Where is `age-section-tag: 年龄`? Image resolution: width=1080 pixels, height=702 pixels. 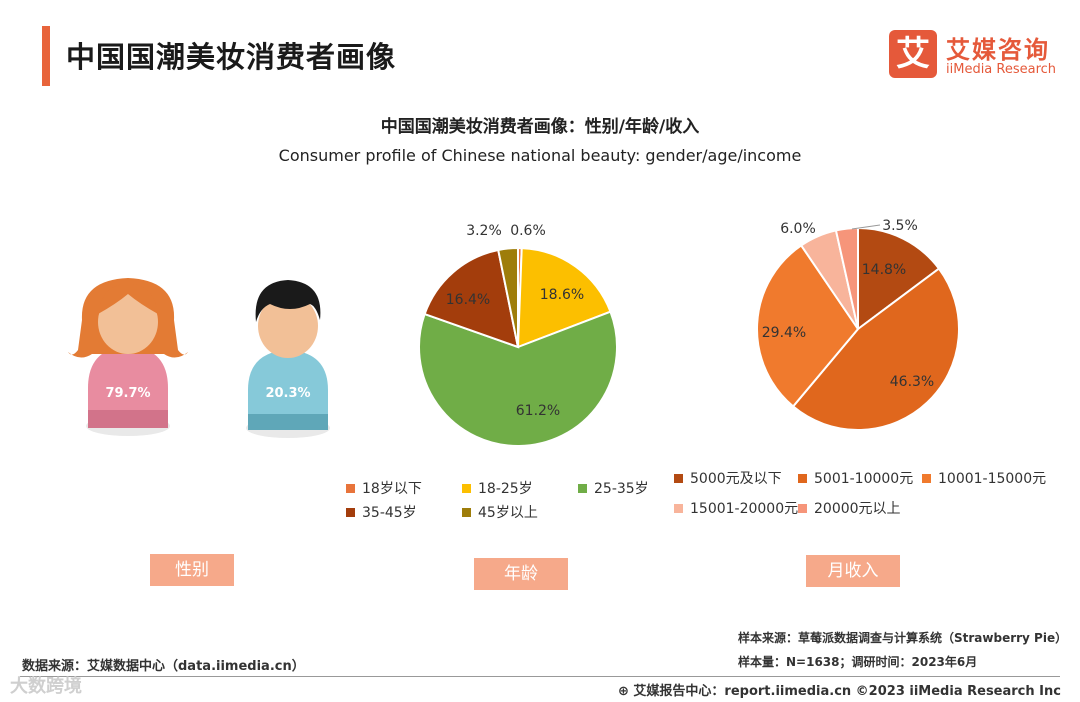 age-section-tag: 年龄 is located at coordinates (521, 574).